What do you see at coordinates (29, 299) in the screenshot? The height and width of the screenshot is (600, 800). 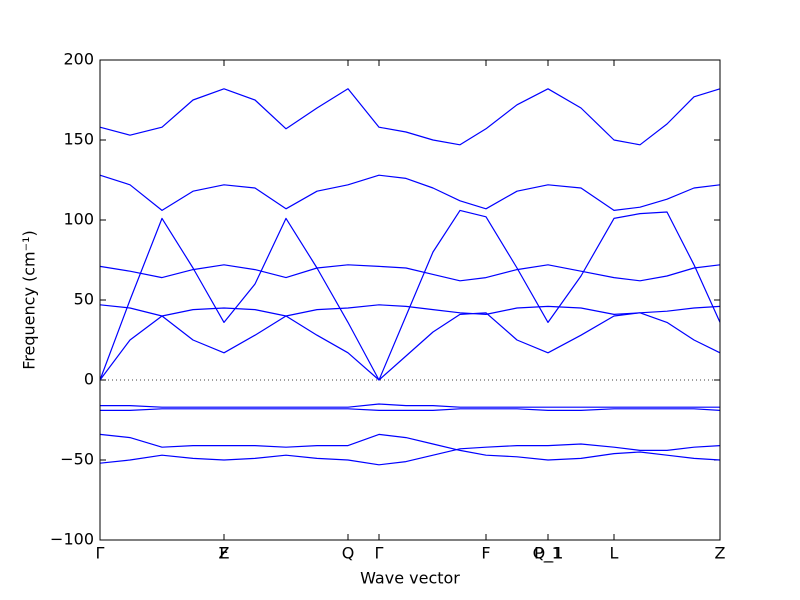 I see `y-axis-label: Frequency (cm⁻¹)` at bounding box center [29, 299].